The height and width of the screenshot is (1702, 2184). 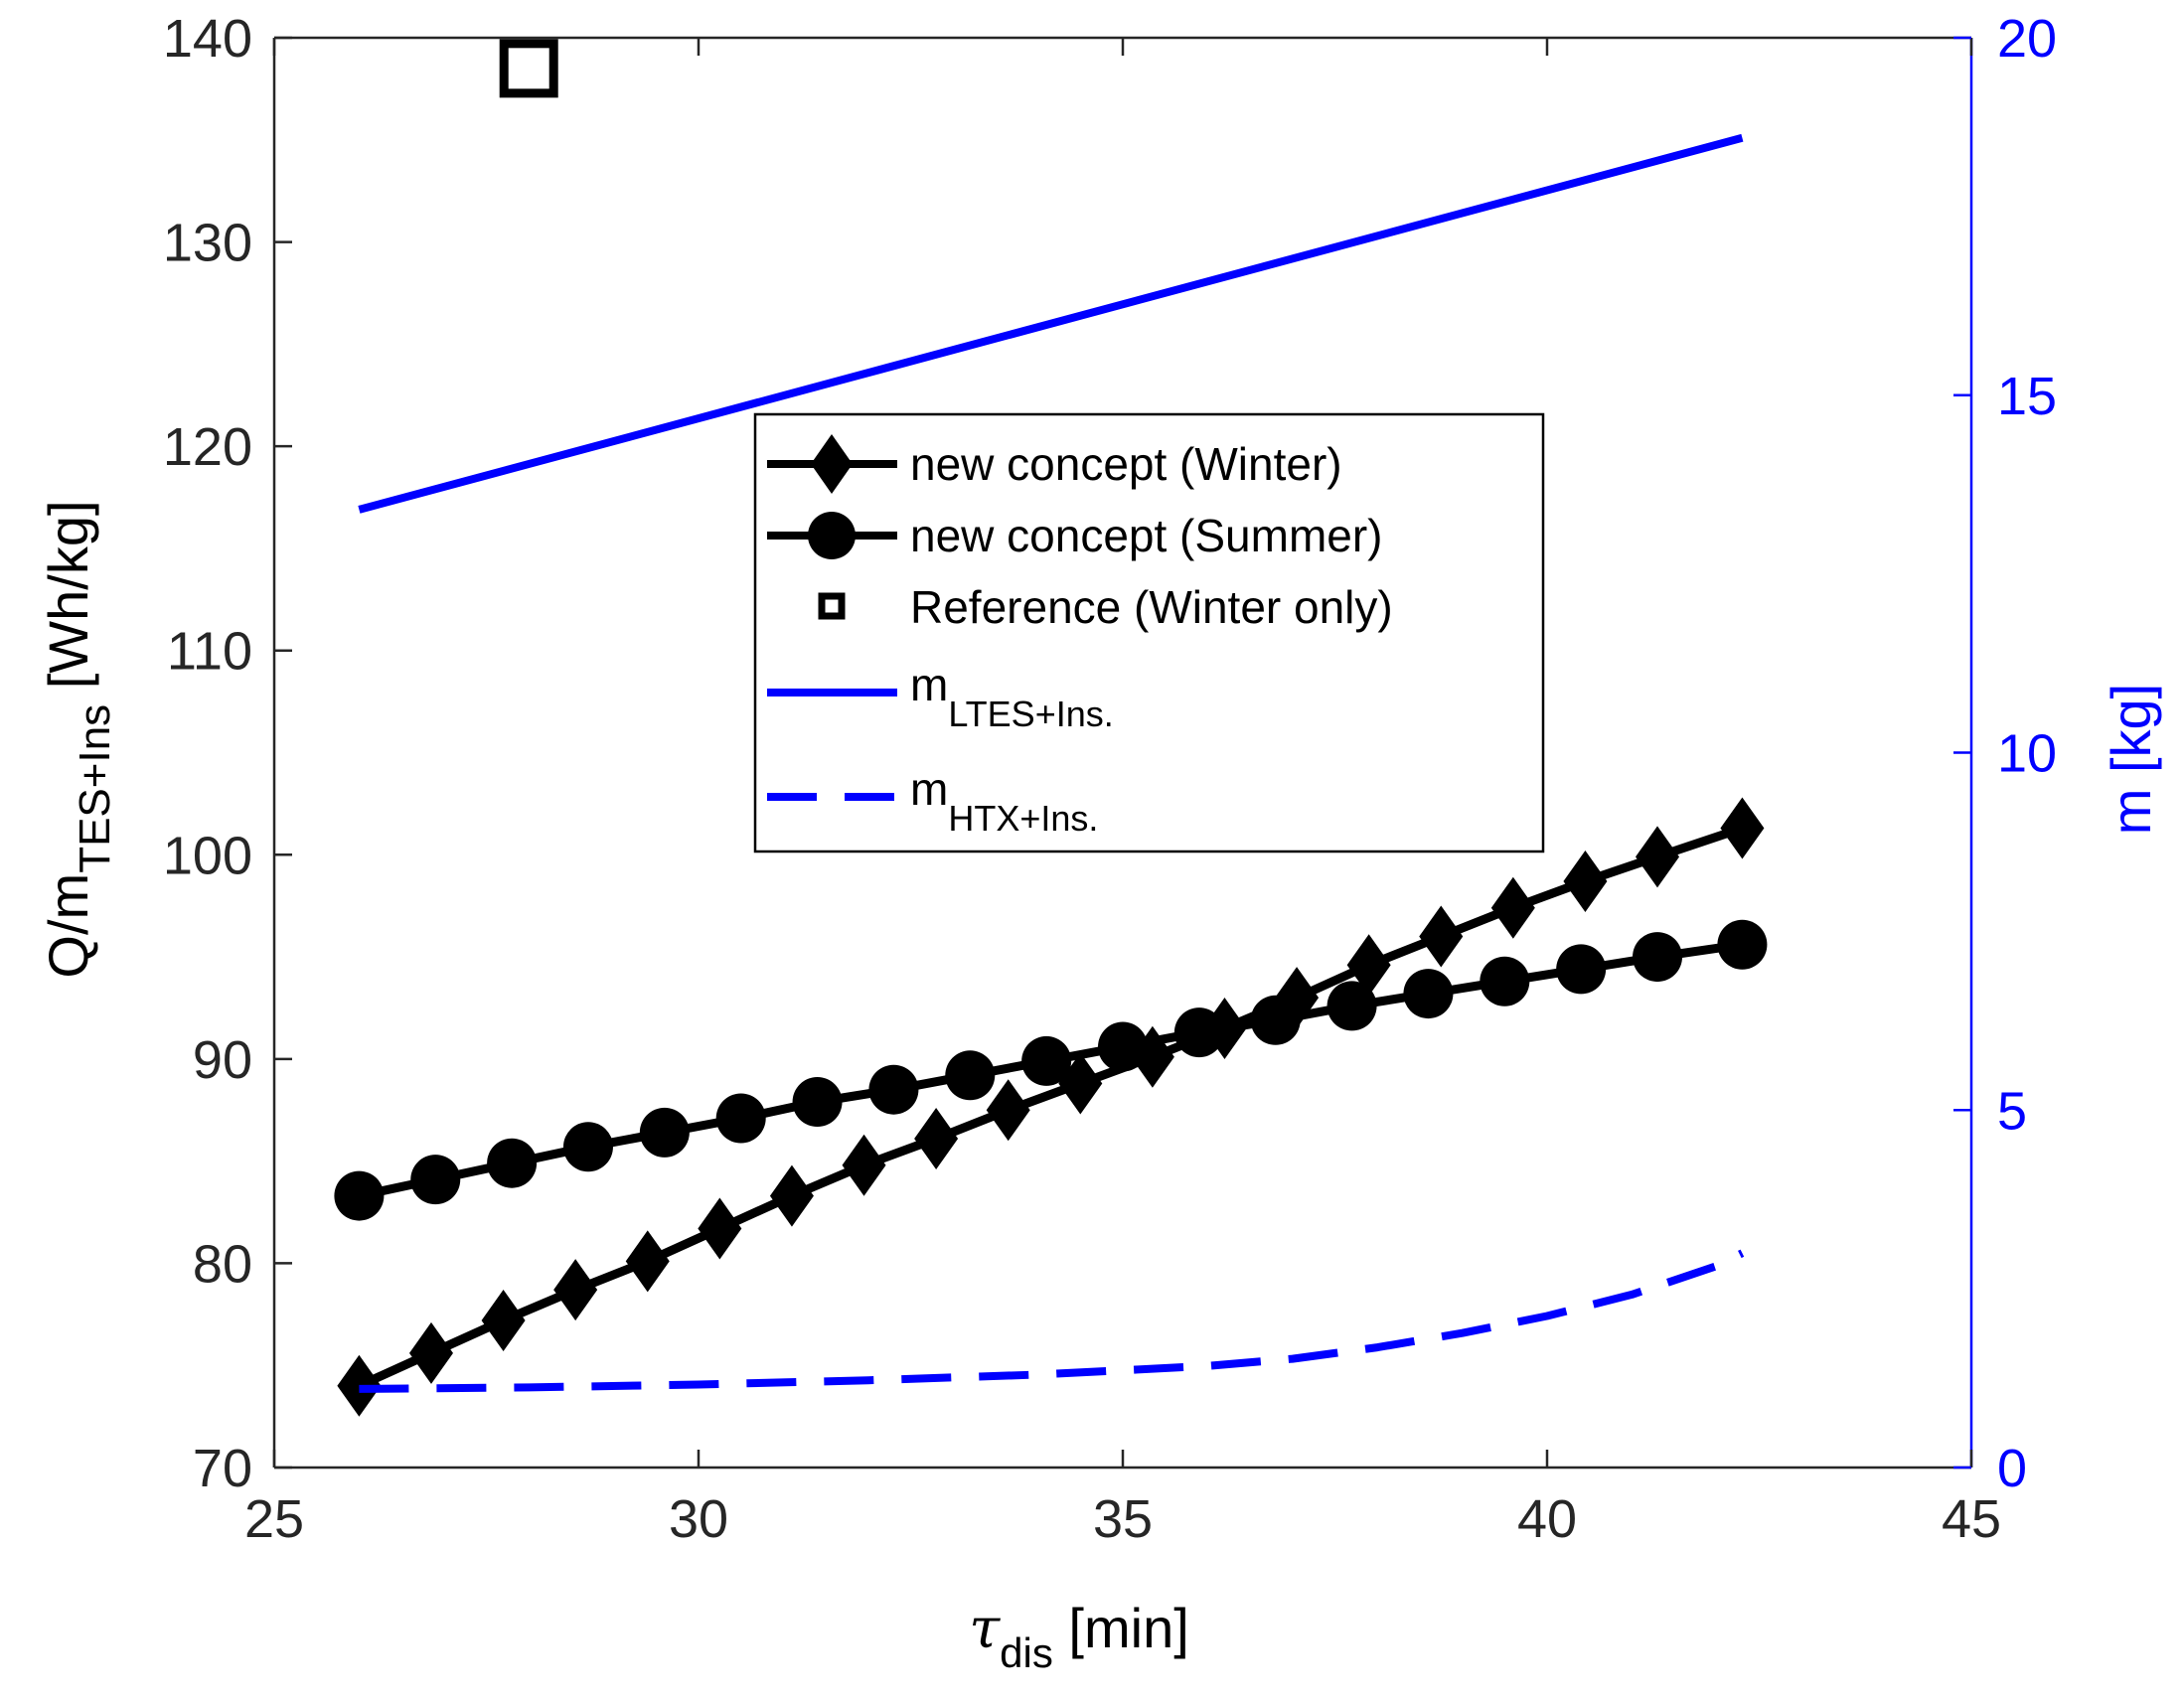 What do you see at coordinates (1030, 714) in the screenshot?
I see `legend-label-ltes-sub: LTES+Ins.` at bounding box center [1030, 714].